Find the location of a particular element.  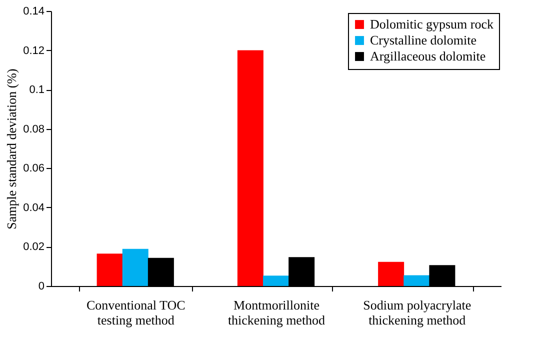

x-tick-label: Sodium polyacrylate thickening method is located at coordinates (417, 313).